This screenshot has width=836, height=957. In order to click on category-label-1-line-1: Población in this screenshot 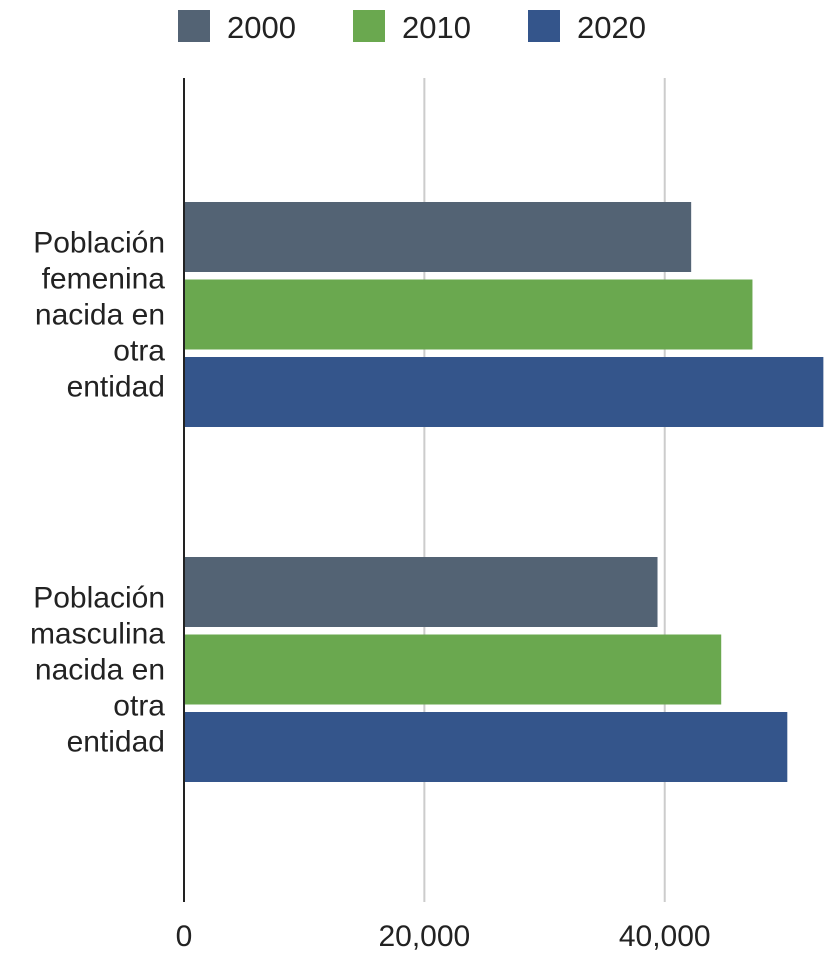, I will do `click(99, 243)`.